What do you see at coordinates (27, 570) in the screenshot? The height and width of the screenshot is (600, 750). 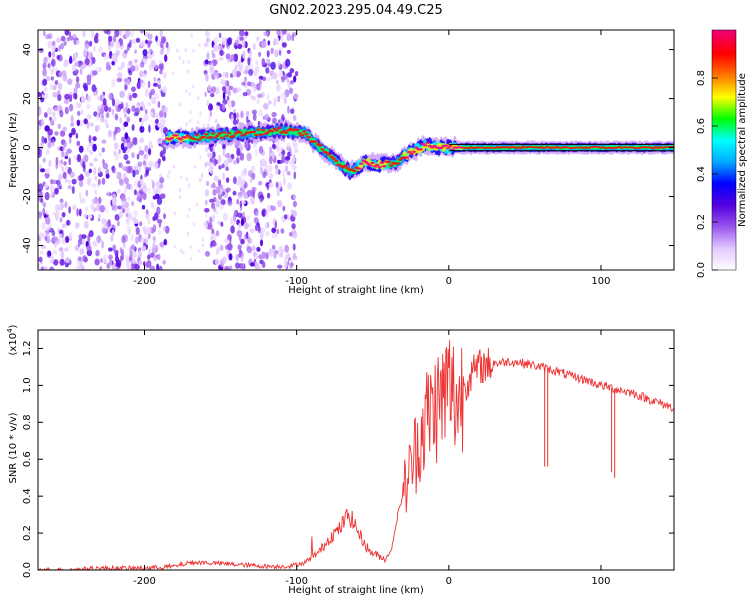 I see `y-tick-label: 0.0` at bounding box center [27, 570].